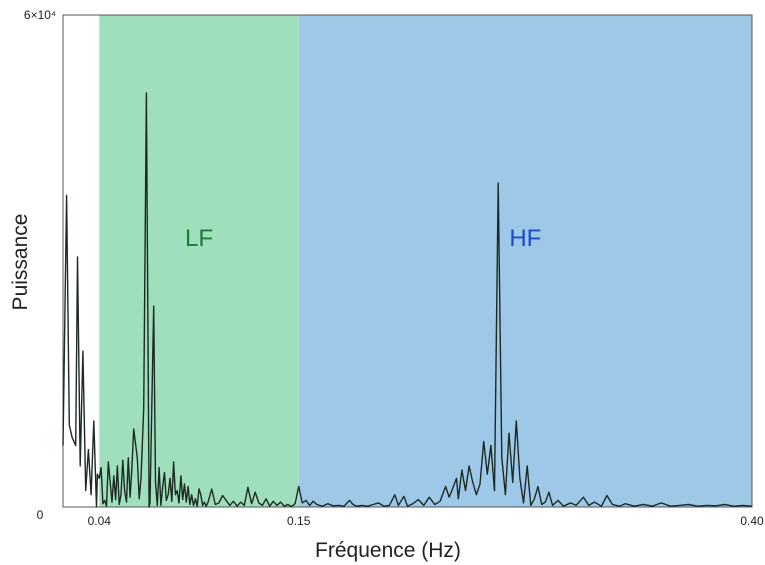 The width and height of the screenshot is (765, 565). I want to click on y-tick-label: 0, so click(40, 515).